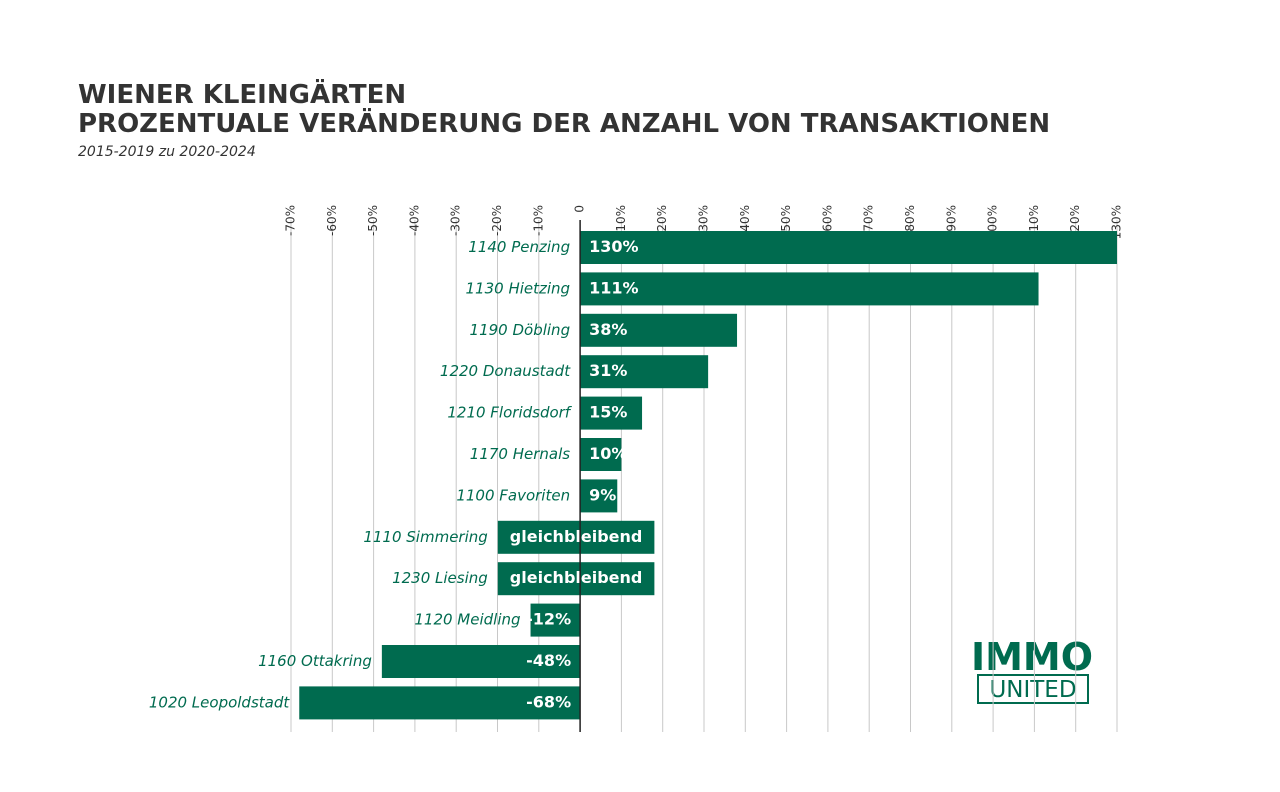 This screenshot has width=1280, height=792. What do you see at coordinates (621, 218) in the screenshot?
I see `x-tick-label: 10%` at bounding box center [621, 218].